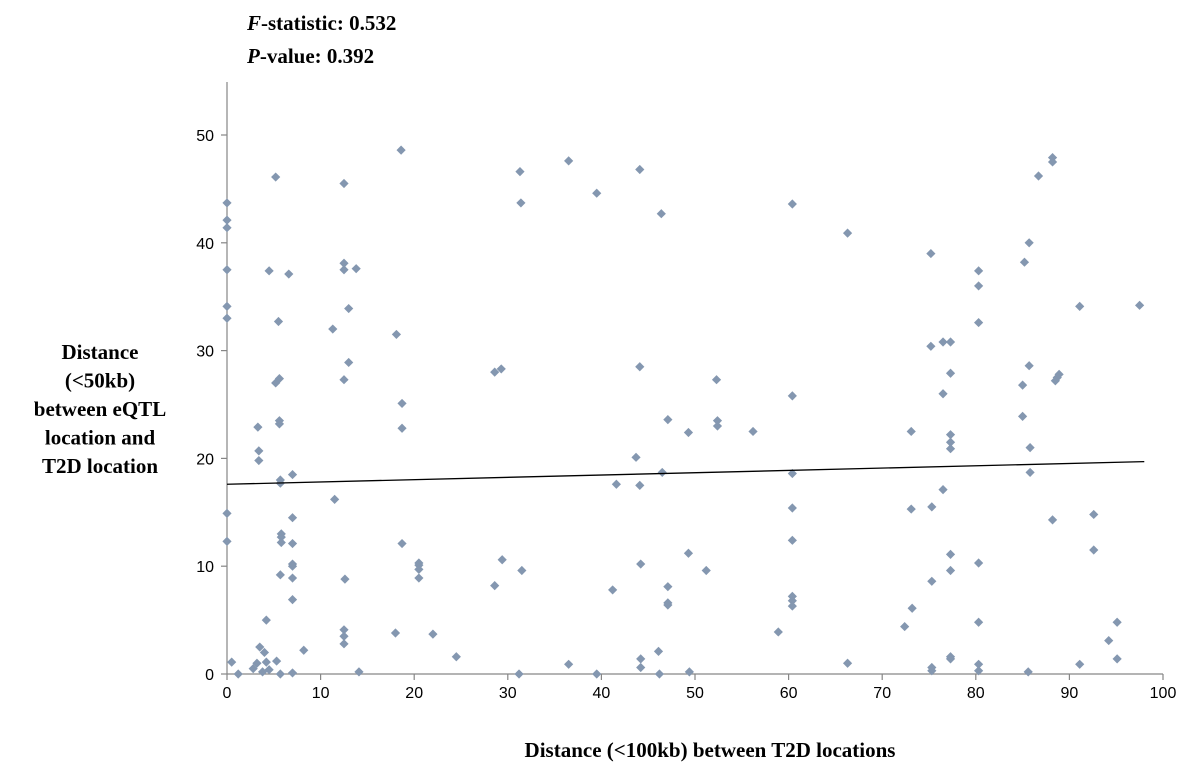 This screenshot has height=768, width=1192. Describe the element at coordinates (710, 750) in the screenshot. I see `x-axis-label: Distance (<100kb) between T2D locations` at that location.